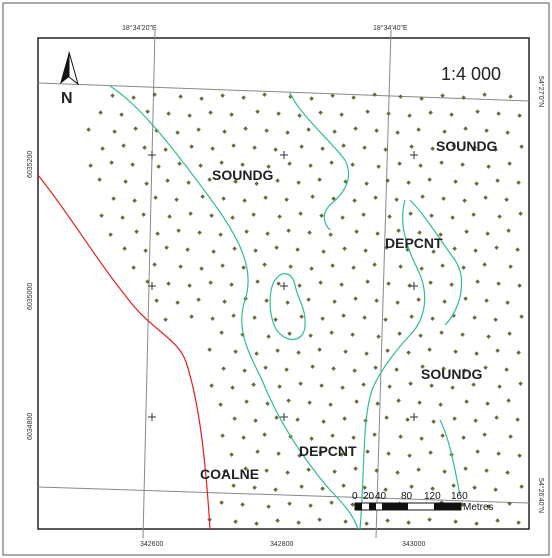 This screenshot has width=552, height=558. What do you see at coordinates (413, 544) in the screenshot?
I see `coord-bottom-x-3: 343000` at bounding box center [413, 544].